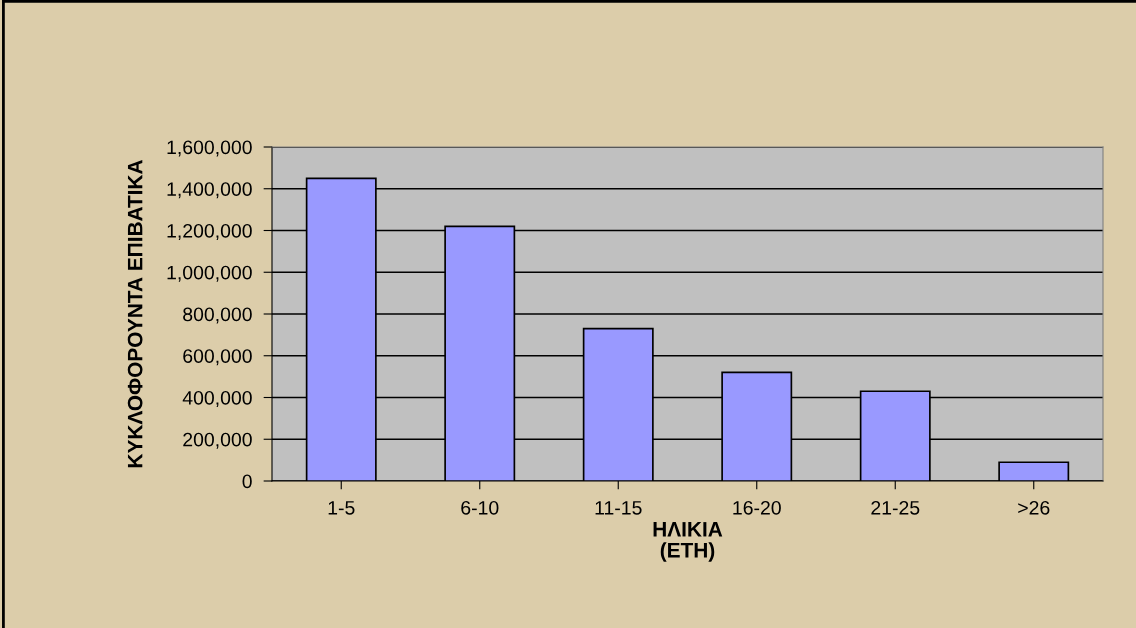 The height and width of the screenshot is (628, 1136). I want to click on y-tick-label: 1,200,000, so click(209, 232).